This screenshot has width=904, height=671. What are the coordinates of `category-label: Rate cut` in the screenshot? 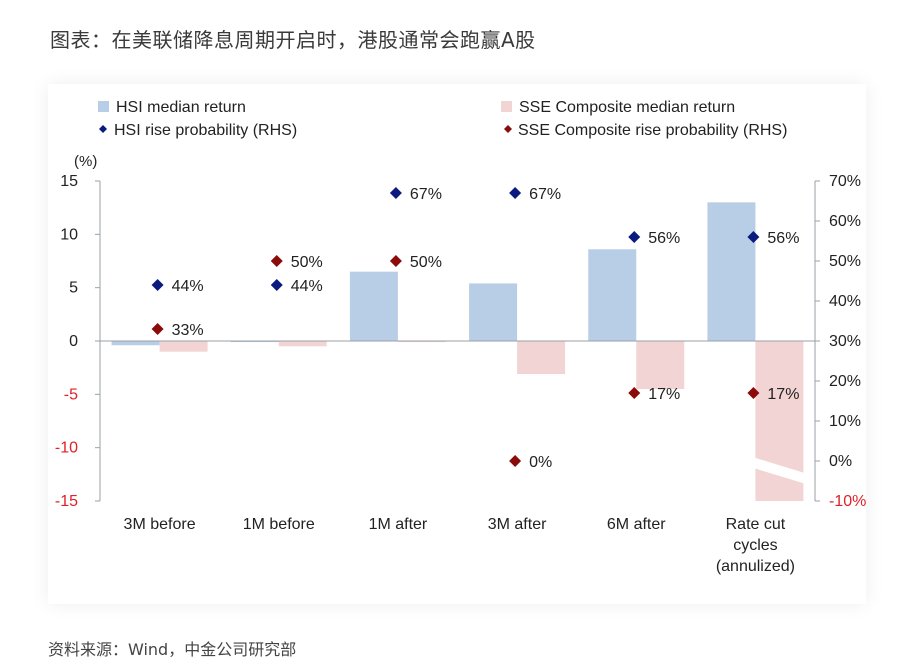 It's located at (756, 524).